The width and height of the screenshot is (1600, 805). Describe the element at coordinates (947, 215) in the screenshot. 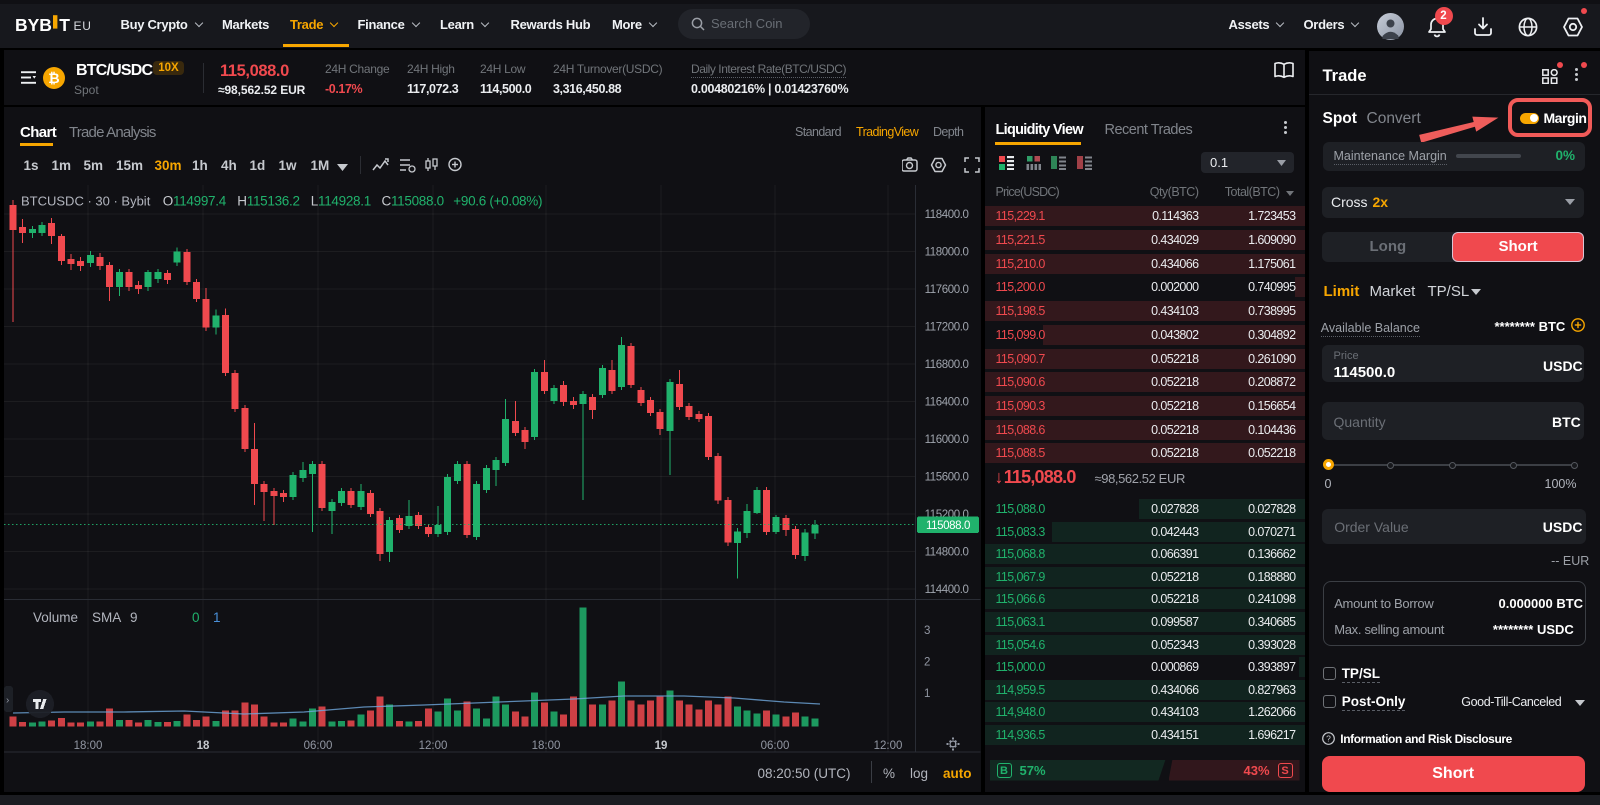

I see `svg-text: 118400.0` at that location.